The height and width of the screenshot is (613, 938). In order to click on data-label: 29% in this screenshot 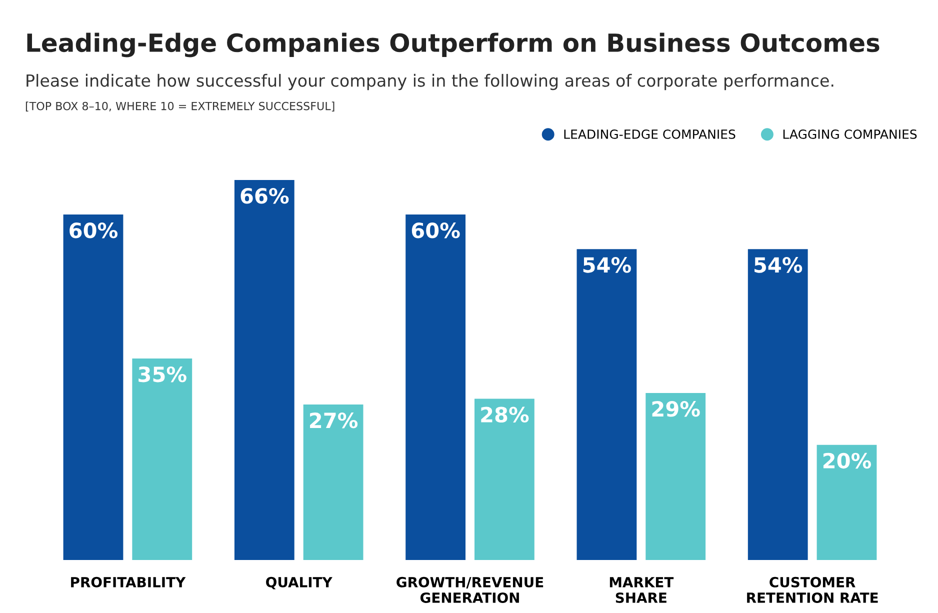, I will do `click(676, 409)`.